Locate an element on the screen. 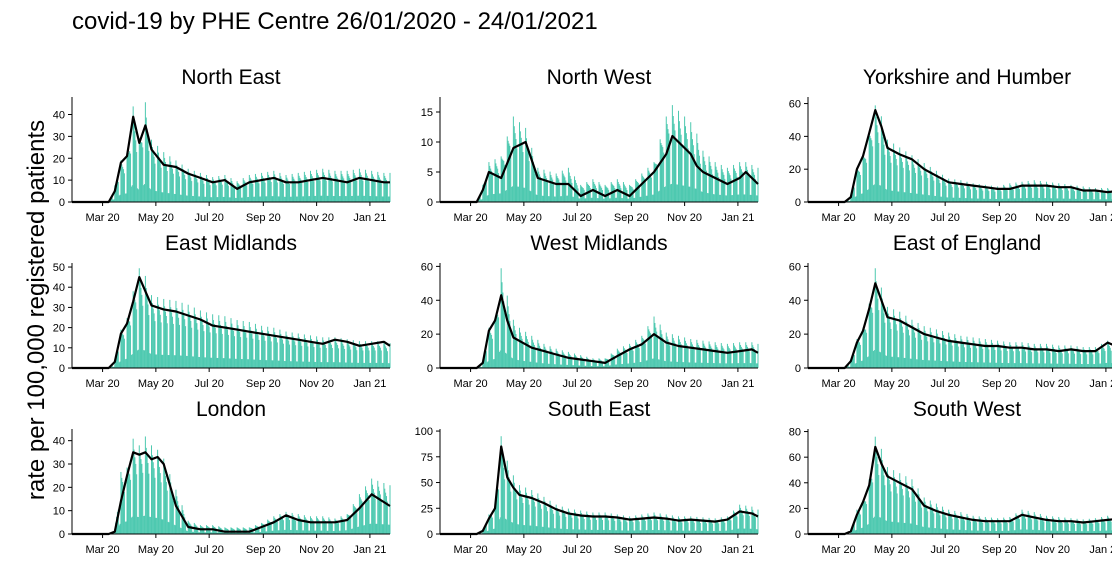  x-tick-label: Sep 20 is located at coordinates (631, 218).